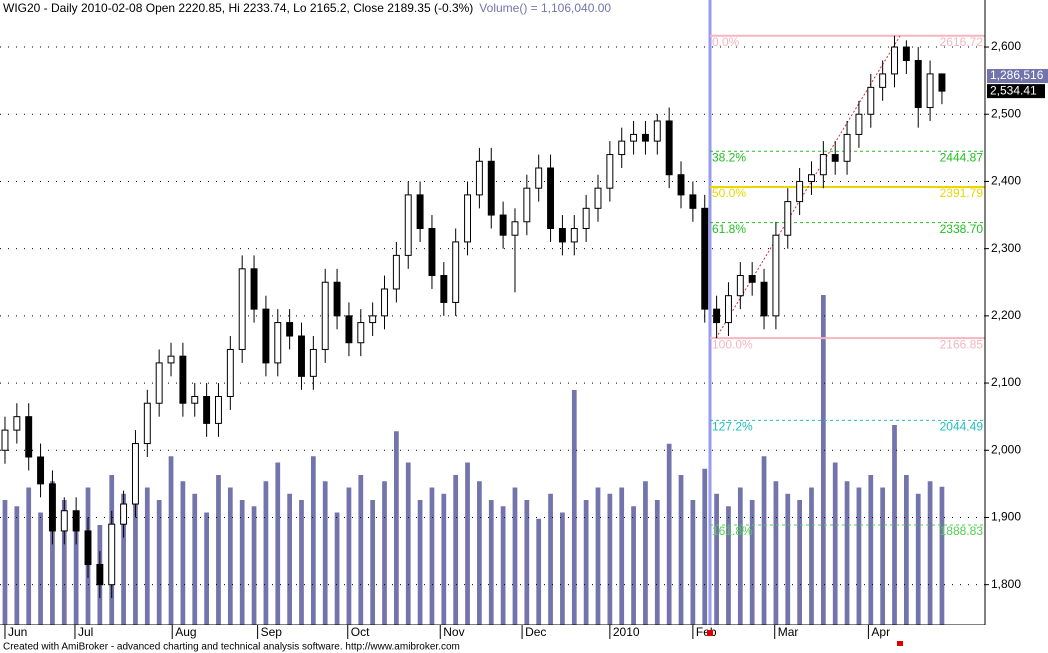 This screenshot has height=653, width=1048. Describe the element at coordinates (360, 632) in the screenshot. I see `x-tick-label: Oct` at that location.